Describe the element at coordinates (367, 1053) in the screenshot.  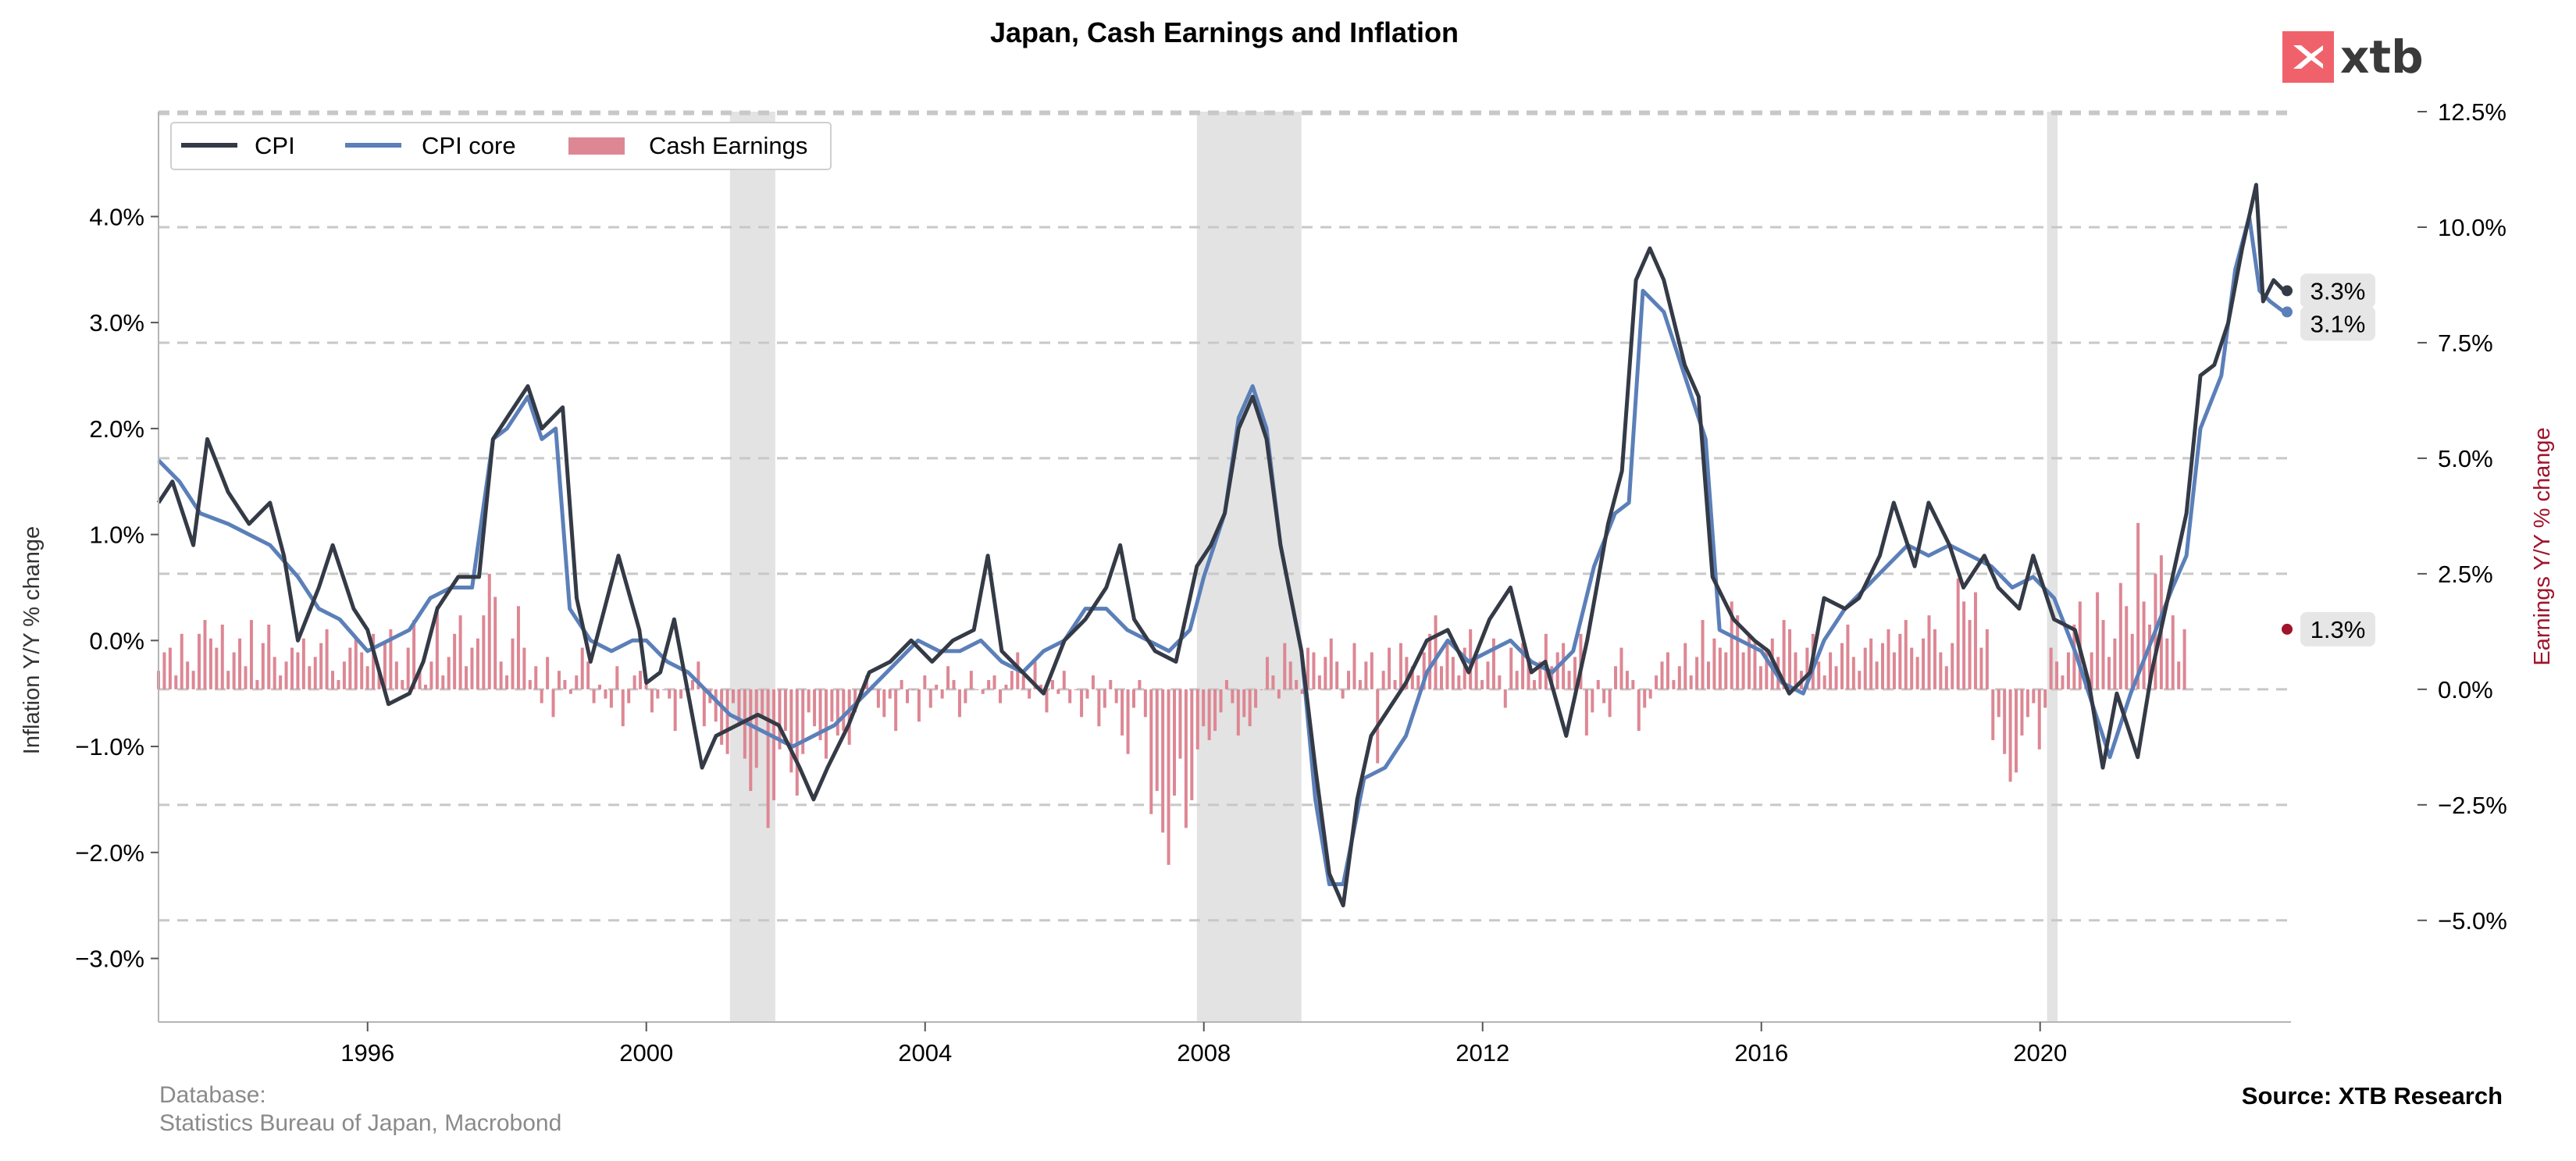
I see `x-tick-label-0: 1996` at that location.